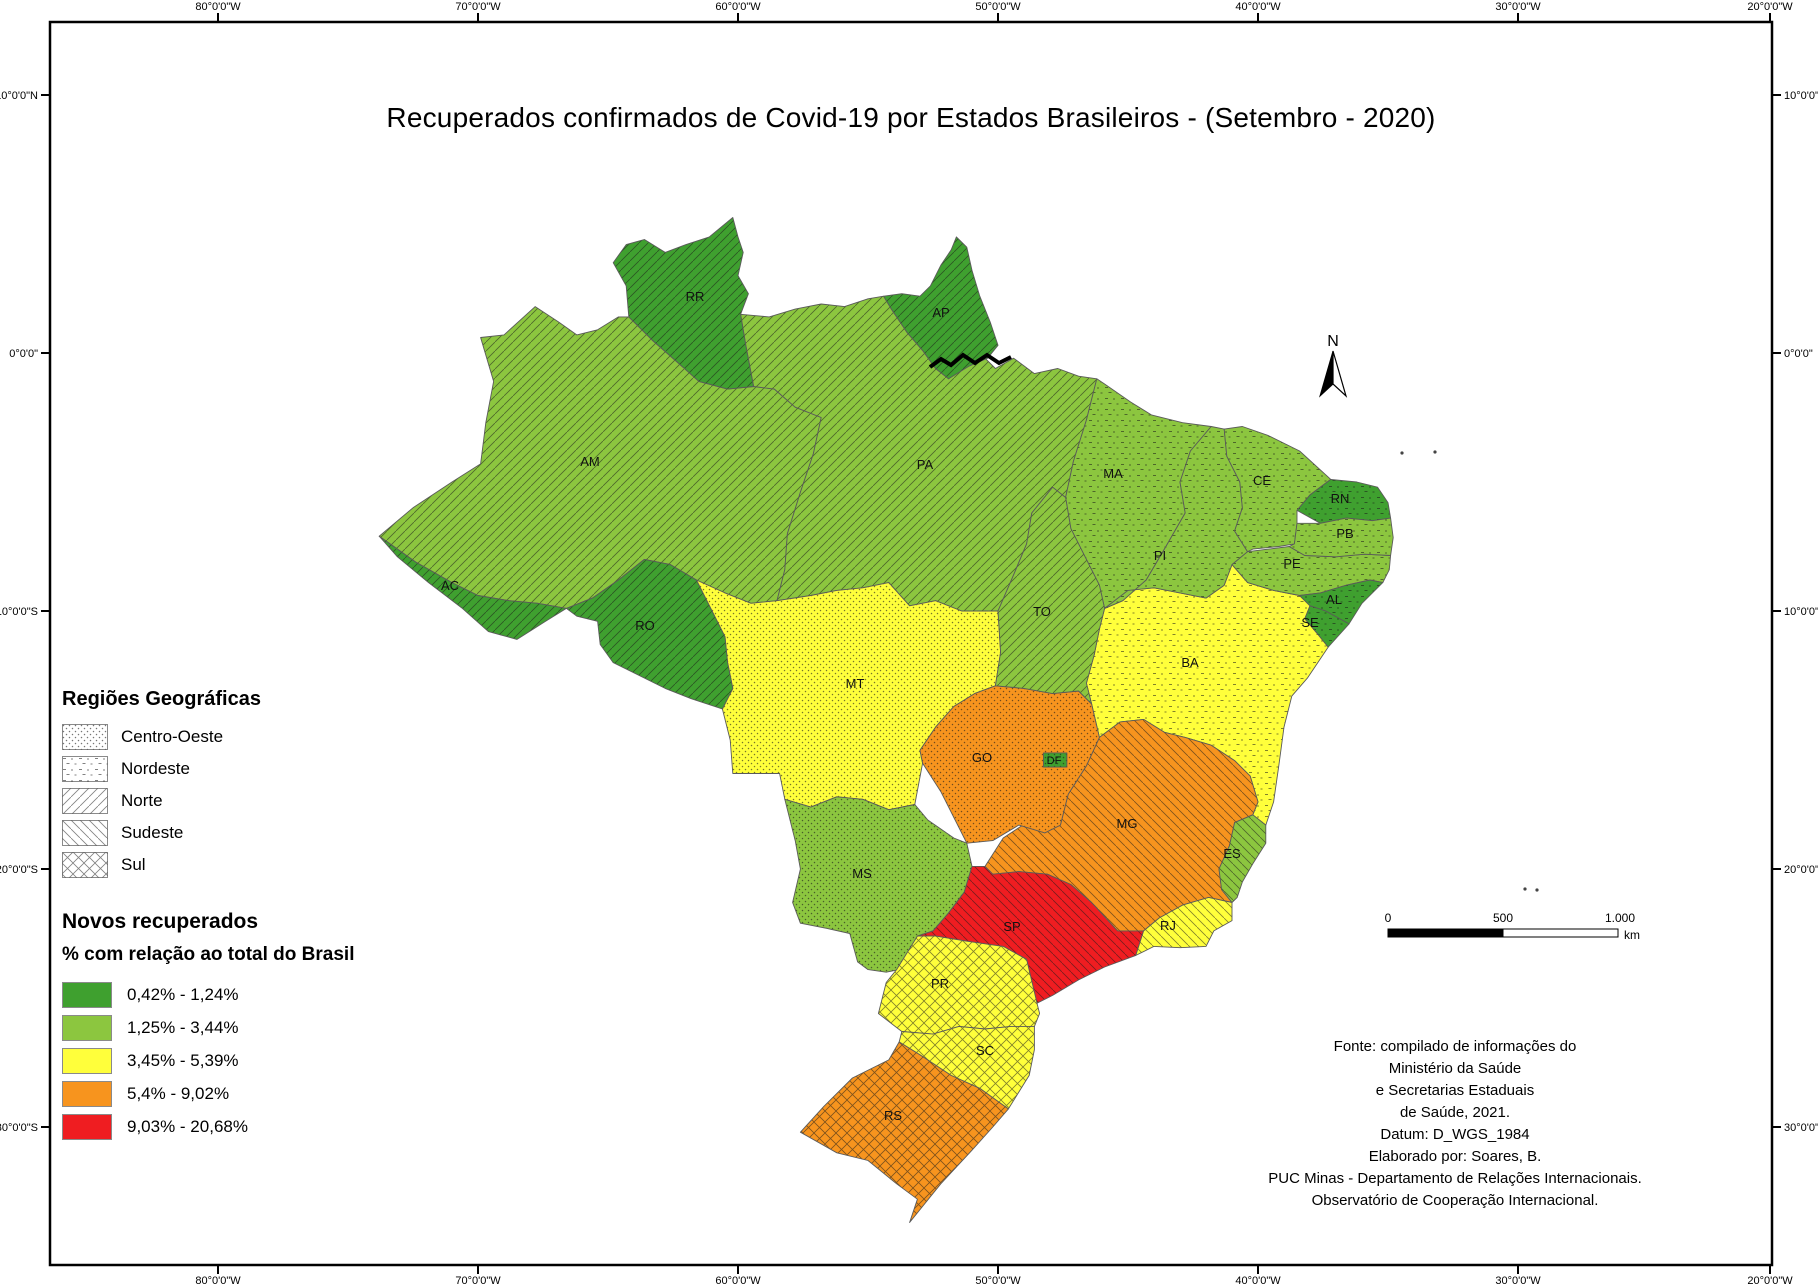 The image size is (1818, 1287). I want to click on legend-regions-title: Regiões Geográficas, so click(161, 699).